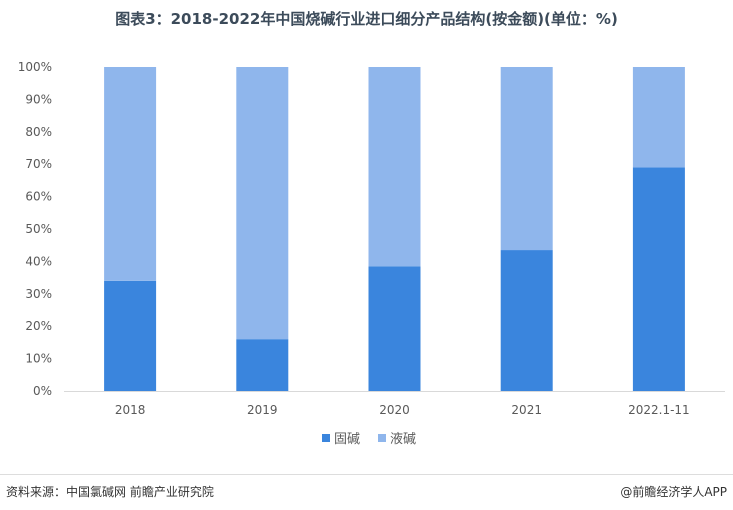 This screenshot has height=510, width=733. I want to click on chart-title: 图表3：2018-2022年中国烧碱行业进口细分产品结构(按金额)(单位：%), so click(366, 19).